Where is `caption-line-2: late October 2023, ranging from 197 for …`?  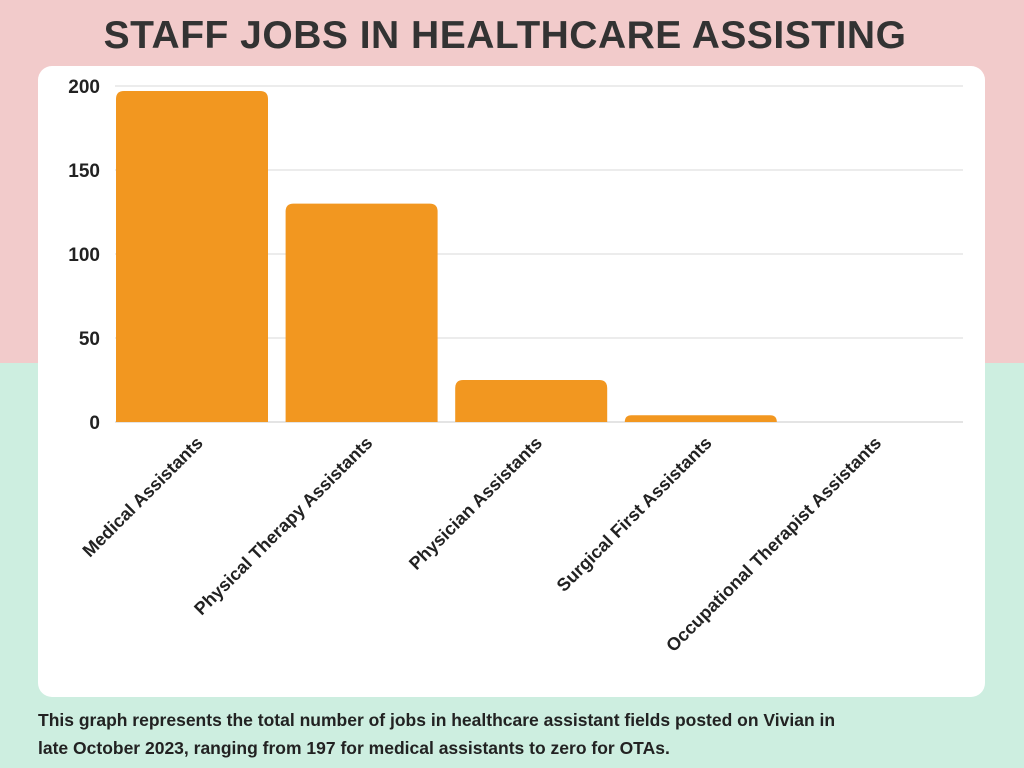 caption-line-2: late October 2023, ranging from 197 for … is located at coordinates (354, 748).